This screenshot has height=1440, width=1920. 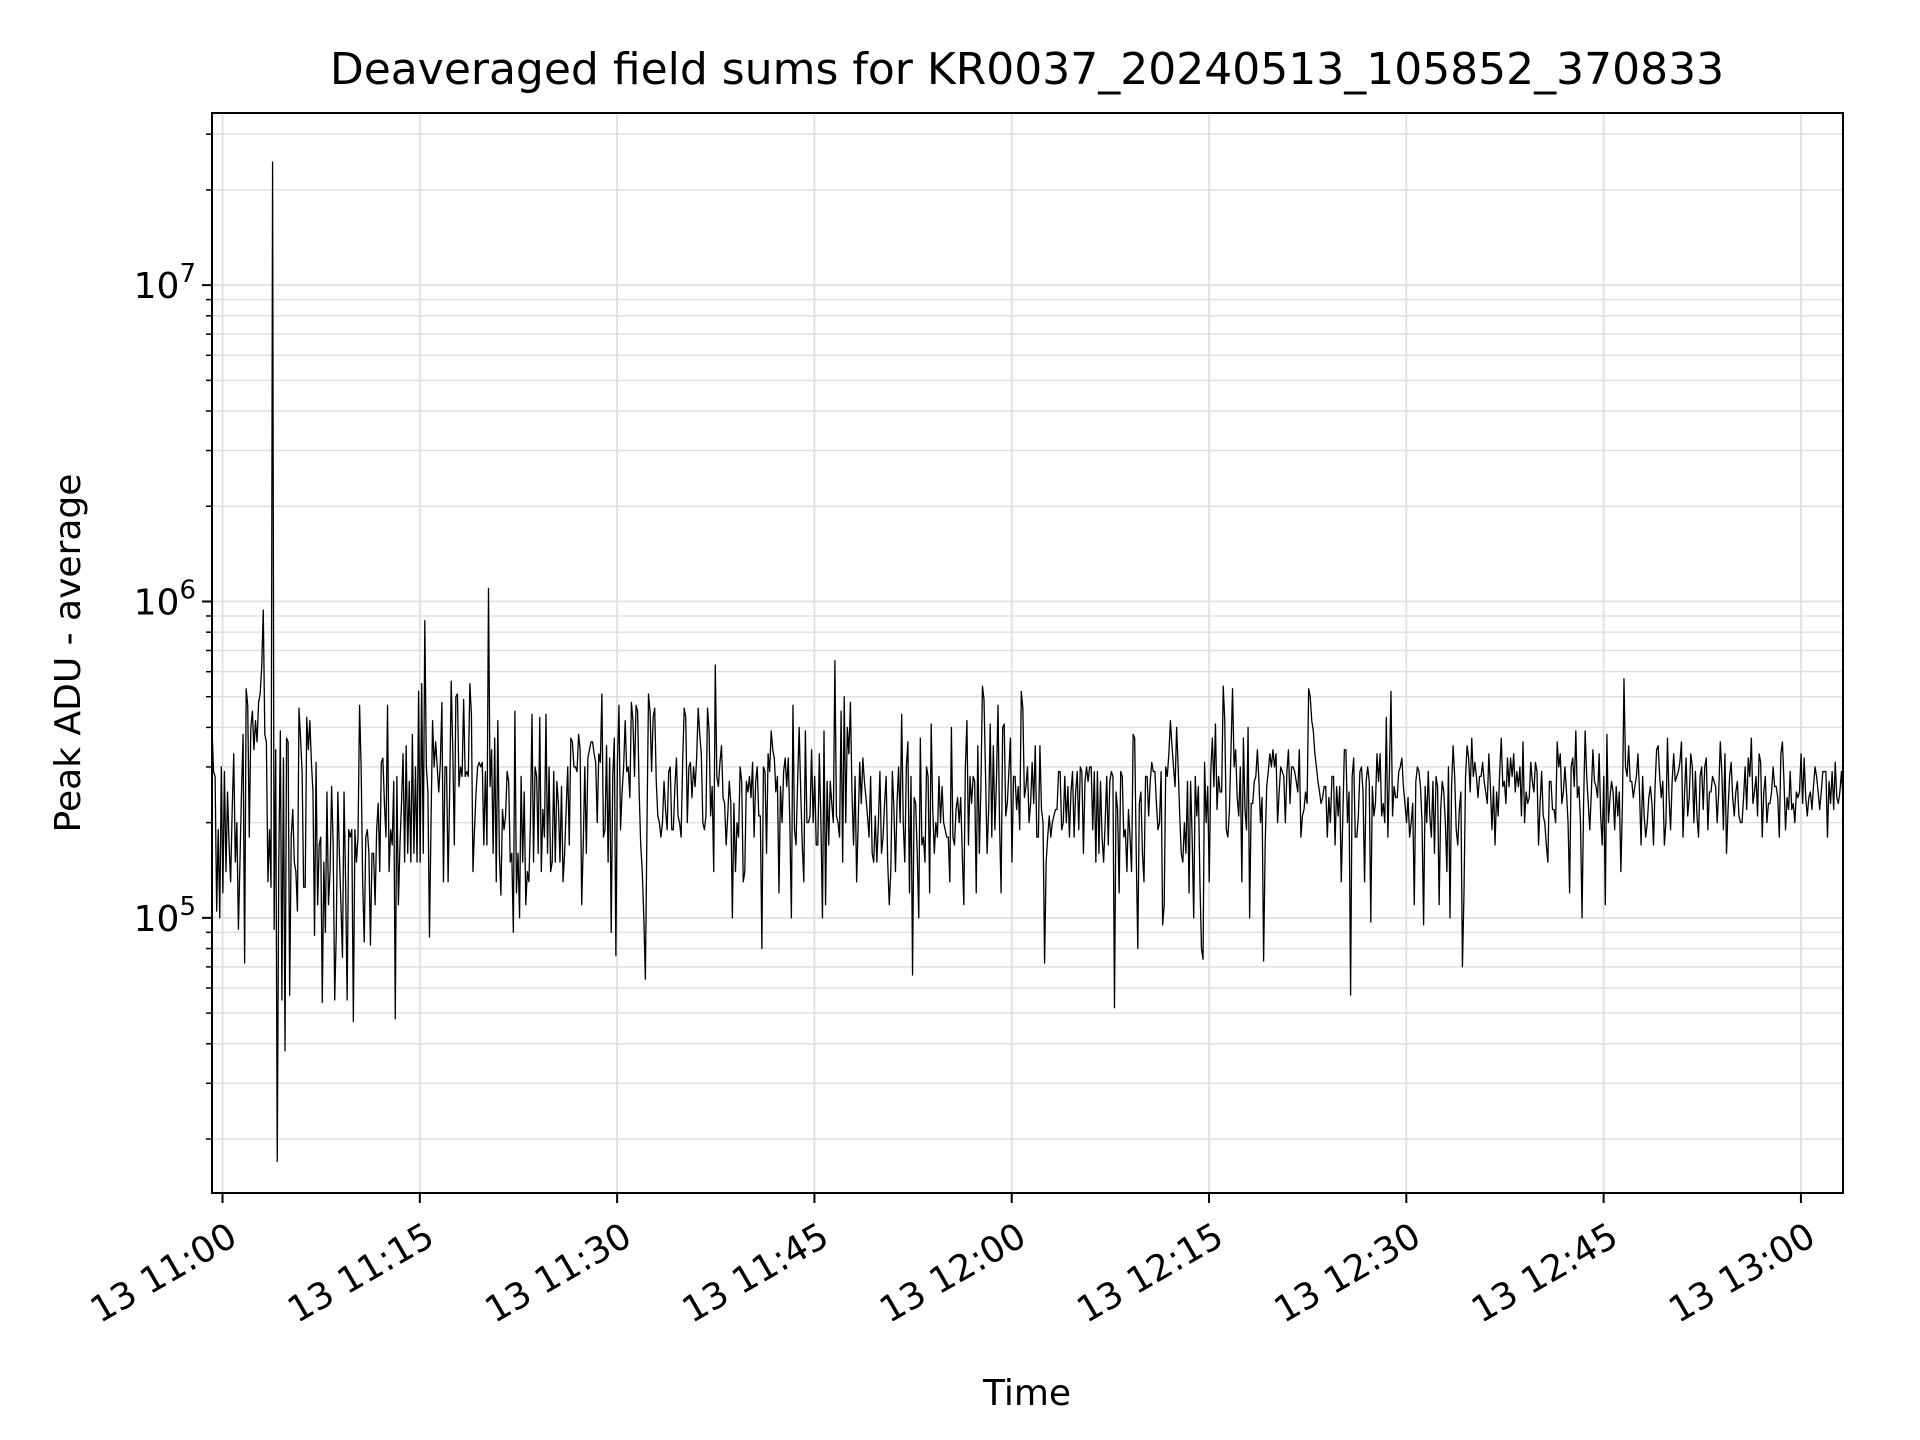 I want to click on y-tick-exponent: 6, so click(x=187, y=590).